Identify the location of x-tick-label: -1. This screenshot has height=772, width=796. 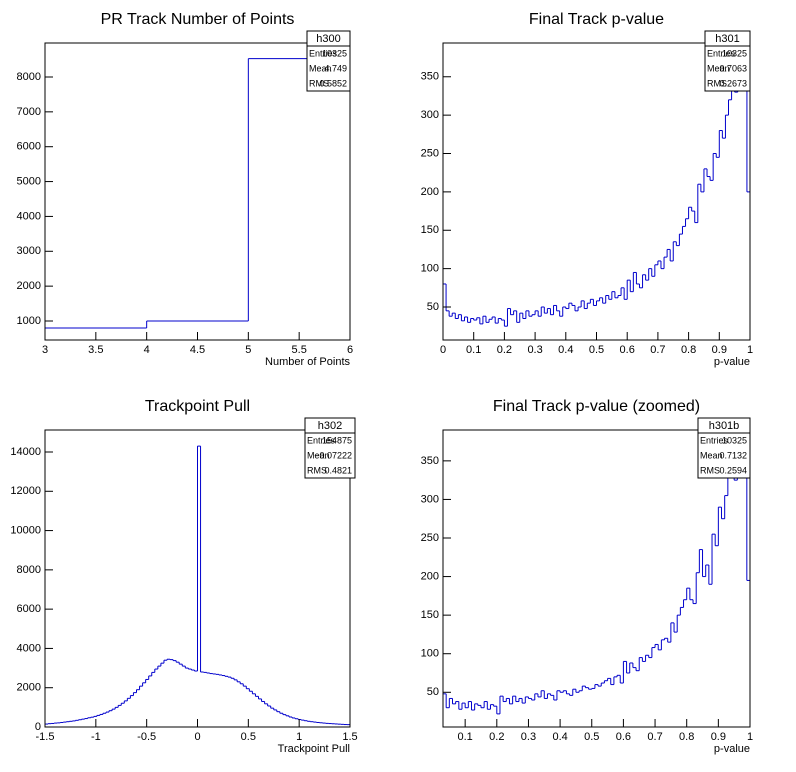
(96, 737).